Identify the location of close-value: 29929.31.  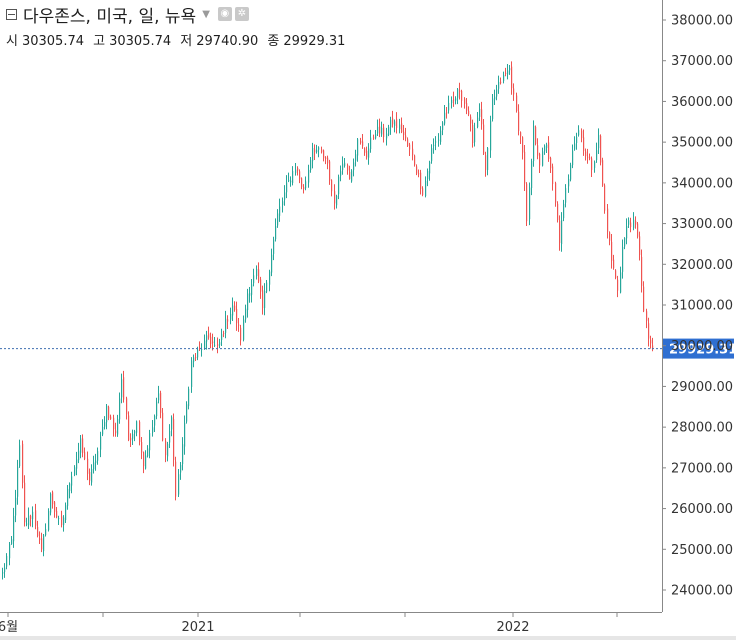
(314, 41).